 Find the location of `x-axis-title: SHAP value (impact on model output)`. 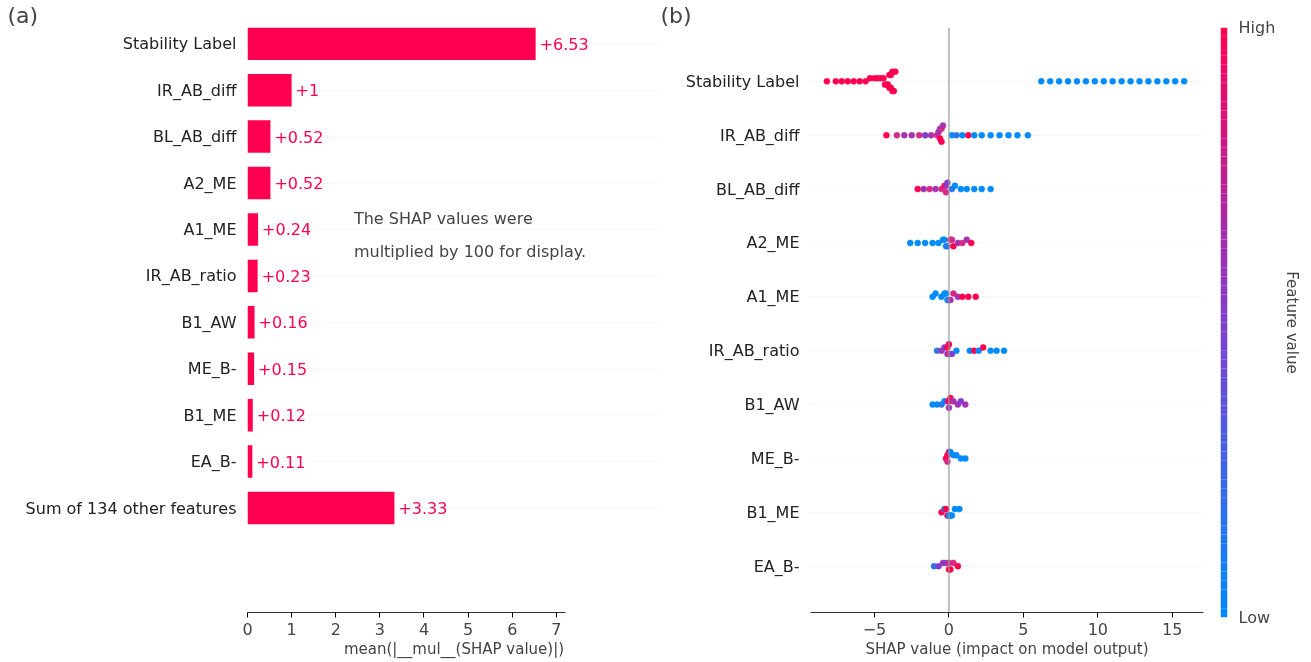

x-axis-title: SHAP value (impact on model output) is located at coordinates (1007, 648).